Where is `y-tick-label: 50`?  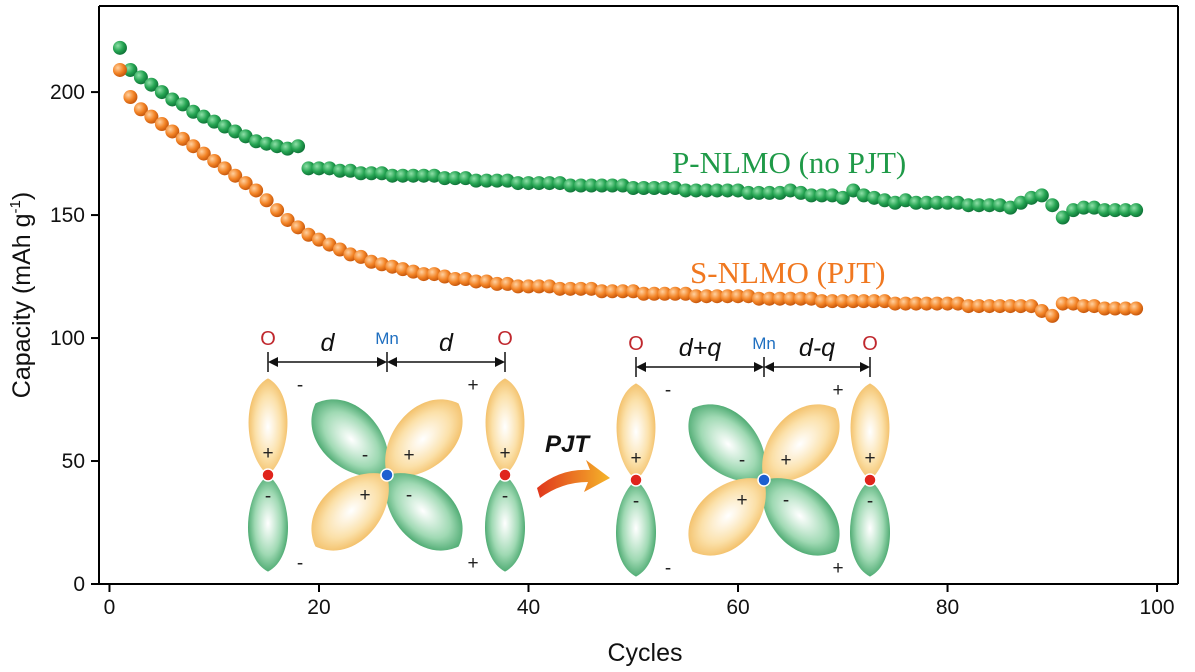 y-tick-label: 50 is located at coordinates (73, 461).